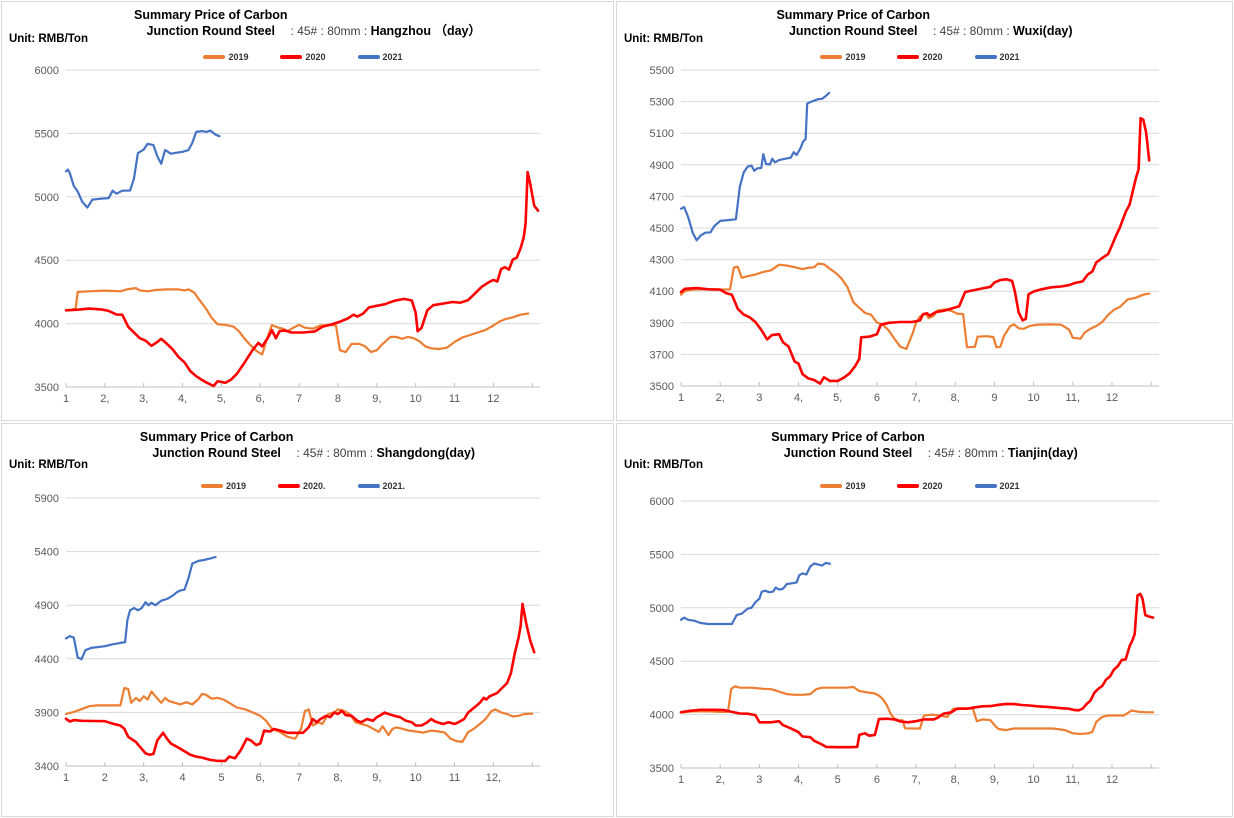 This screenshot has width=1234, height=818. Describe the element at coordinates (47, 325) in the screenshot. I see `y-tick-label: 4000` at that location.